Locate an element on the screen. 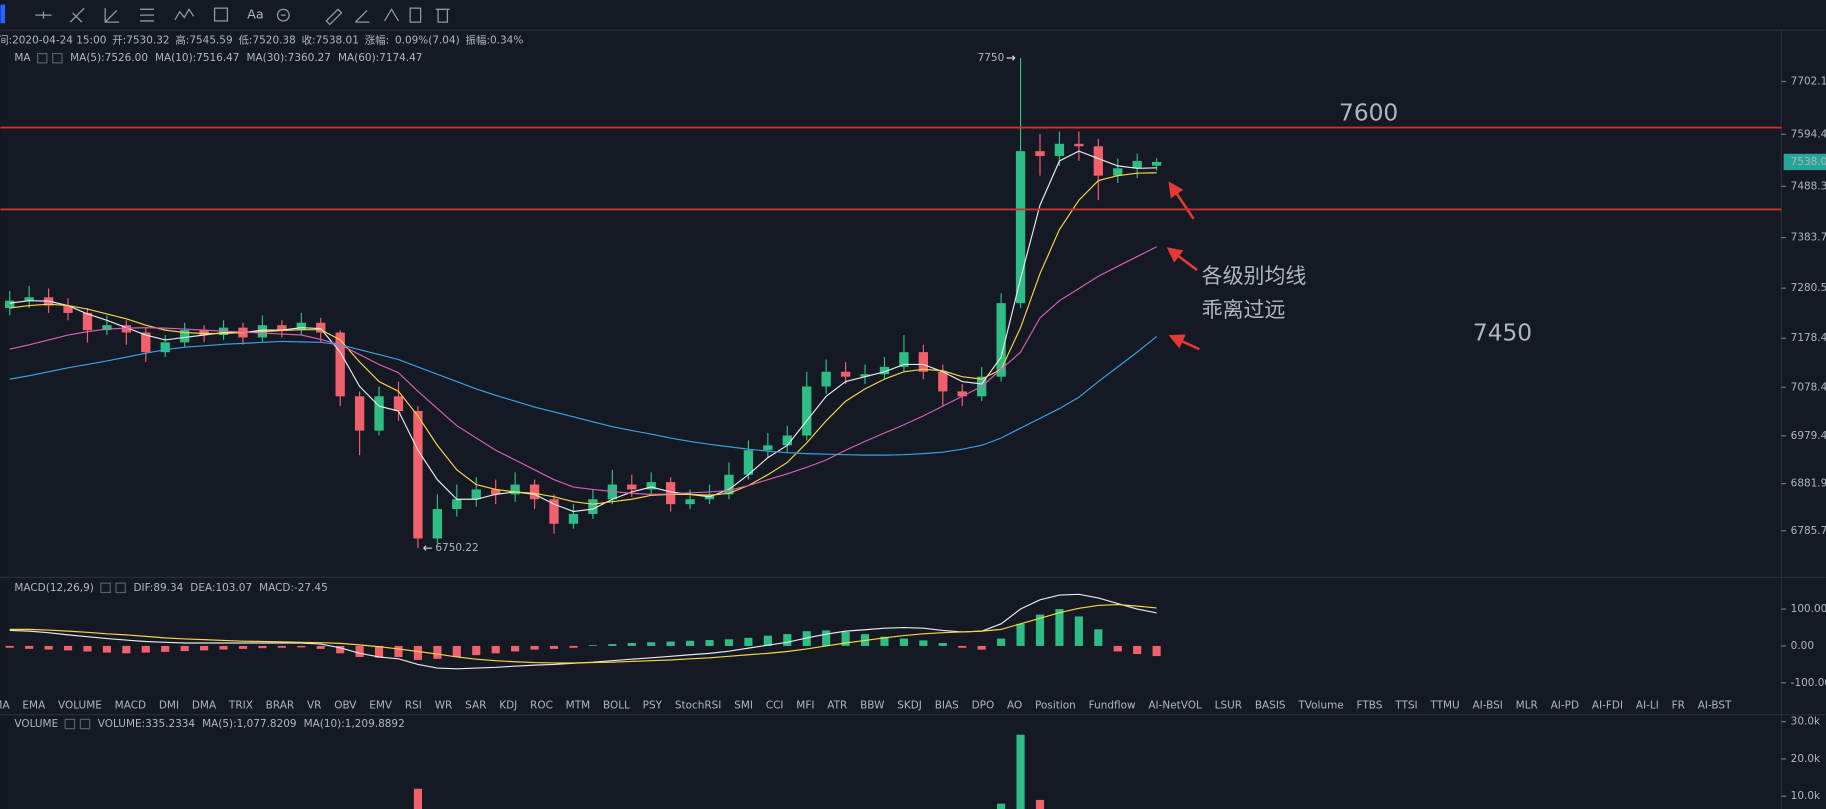 The image size is (1826, 809). high-label: 7750 is located at coordinates (991, 58).